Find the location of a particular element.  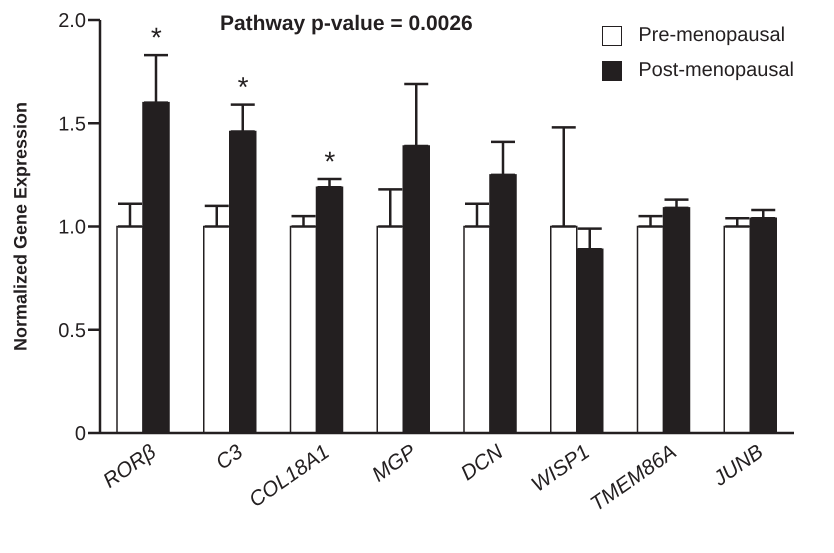

y-tick-label: 2.0 is located at coordinates (72, 21).